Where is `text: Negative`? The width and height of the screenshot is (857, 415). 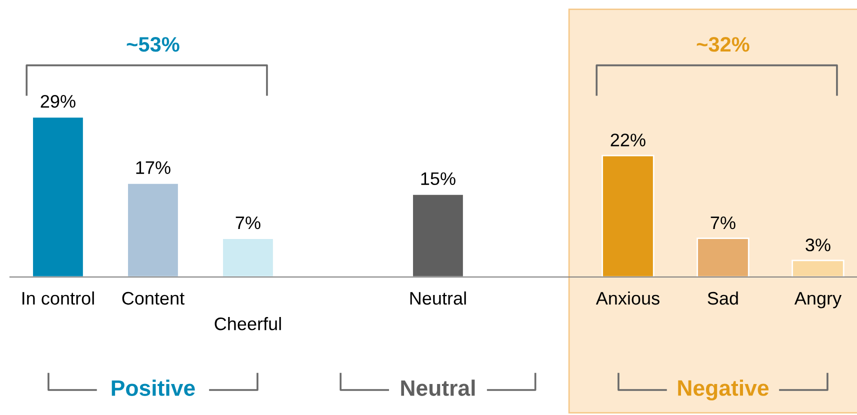
text: Negative is located at coordinates (723, 390).